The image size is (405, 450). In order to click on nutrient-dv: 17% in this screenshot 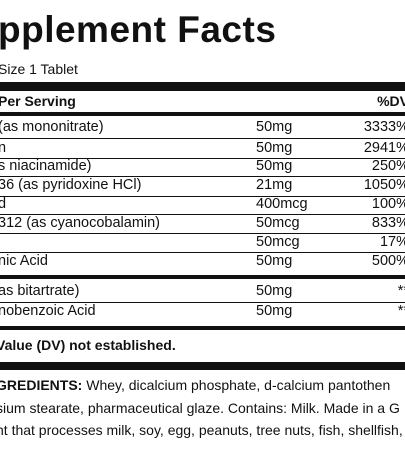, I will do `click(392, 242)`.